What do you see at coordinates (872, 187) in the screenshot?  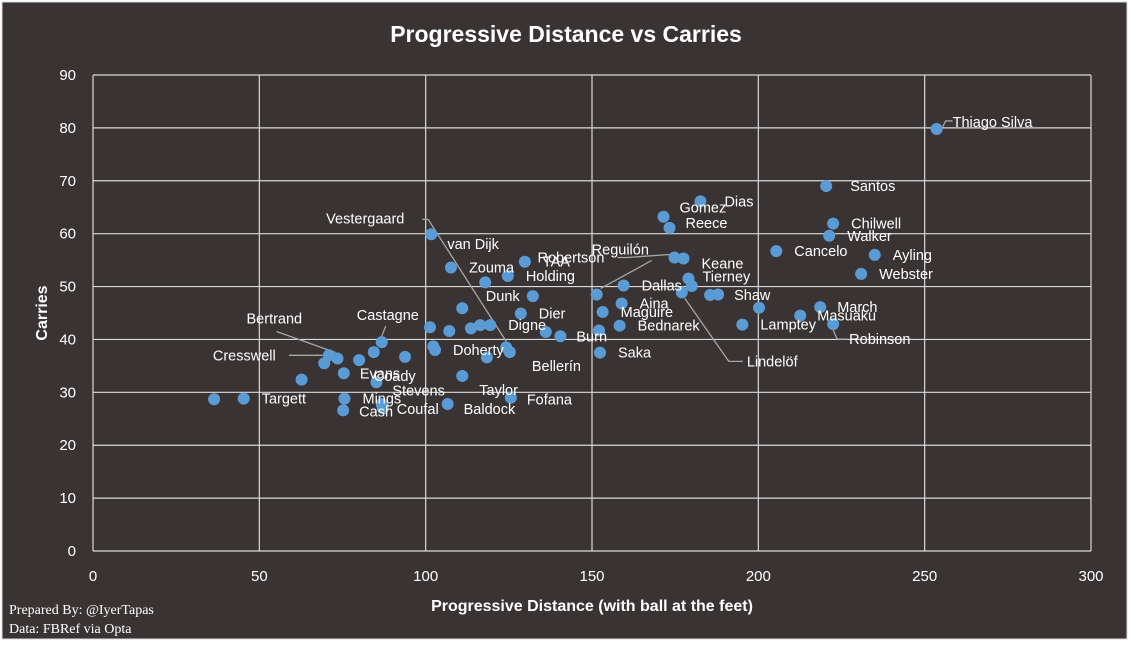 I see `point-label: Santos` at bounding box center [872, 187].